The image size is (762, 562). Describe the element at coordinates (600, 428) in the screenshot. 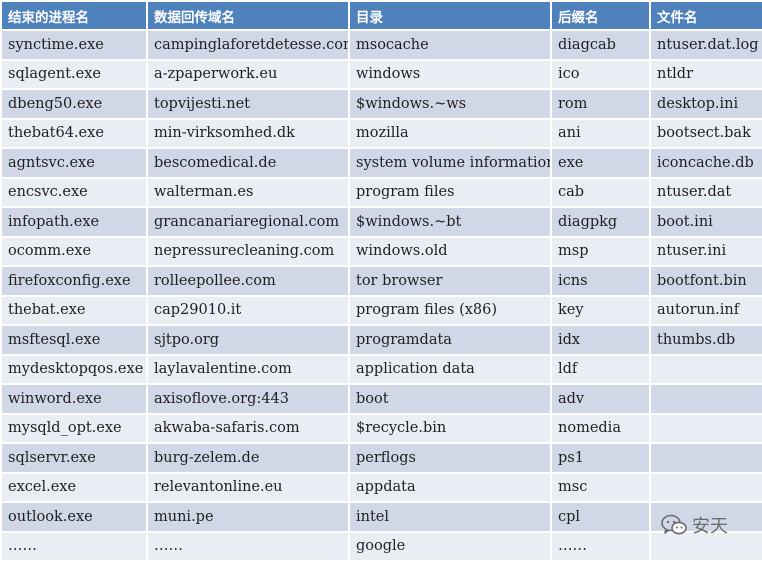

I see `extension-cell: nomedia` at that location.